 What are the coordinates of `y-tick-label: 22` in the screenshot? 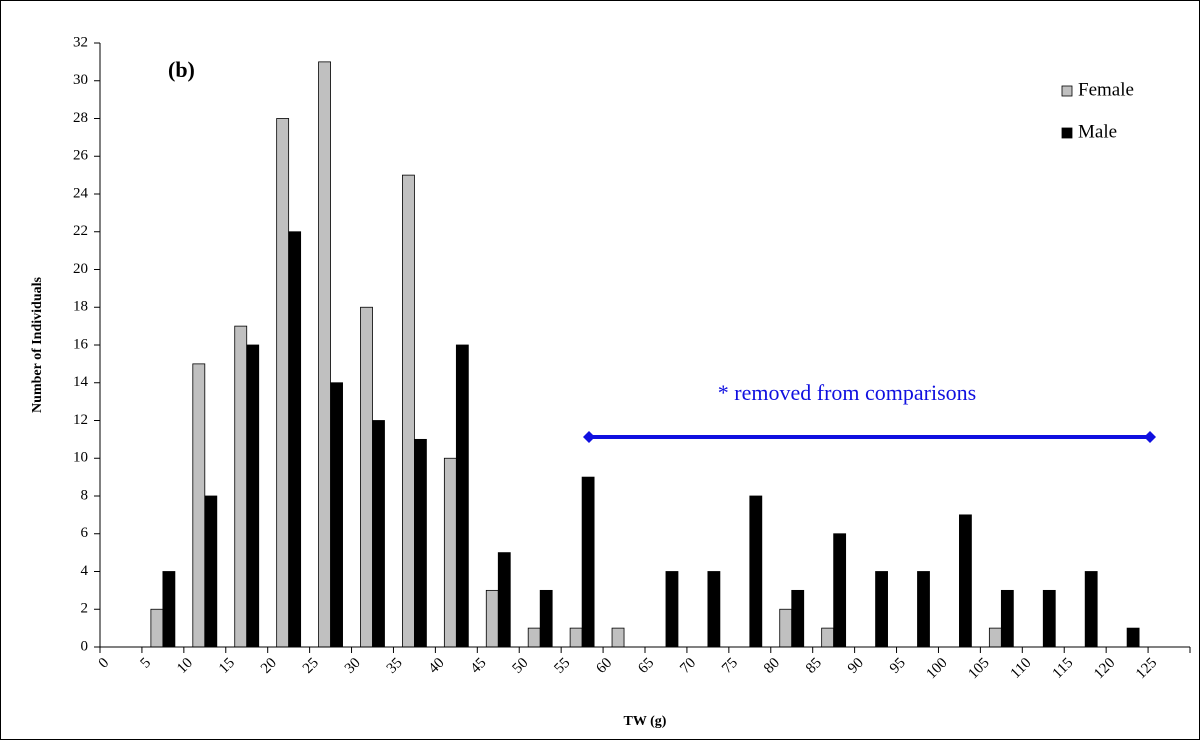 It's located at (80, 231).